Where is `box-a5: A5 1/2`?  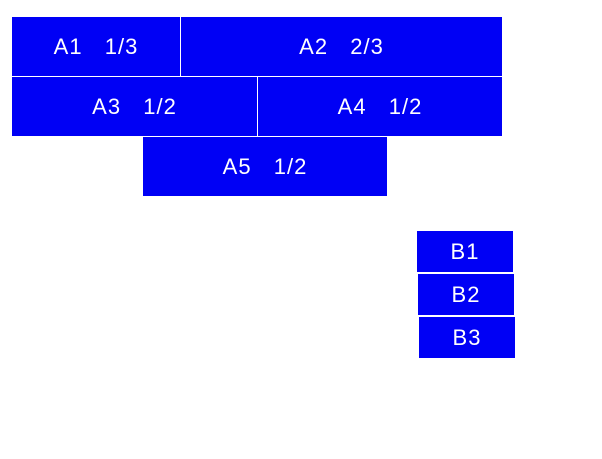
box-a5: A5 1/2 is located at coordinates (265, 166).